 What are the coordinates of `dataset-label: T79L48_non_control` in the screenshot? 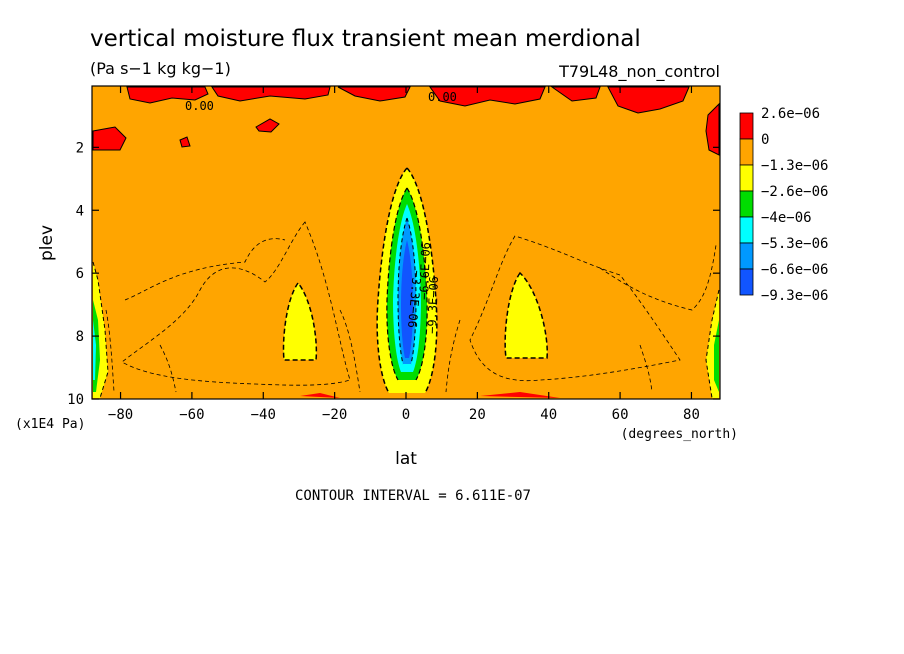 It's located at (639, 72).